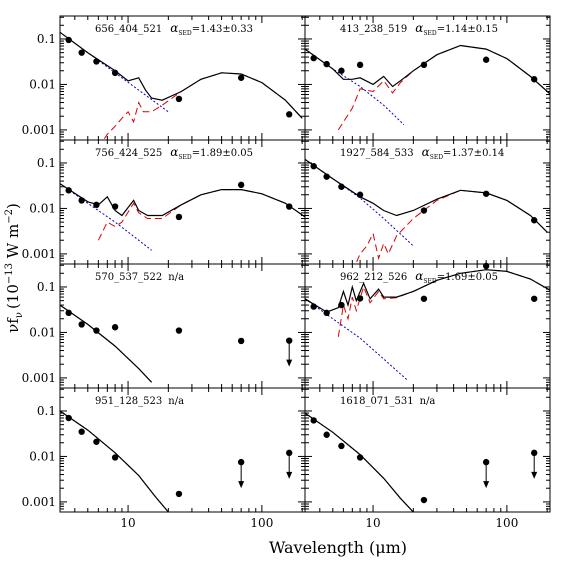 The height and width of the screenshot is (574, 574). Describe the element at coordinates (139, 277) in the screenshot. I see `panel-label: 570_537_522 n/a` at that location.